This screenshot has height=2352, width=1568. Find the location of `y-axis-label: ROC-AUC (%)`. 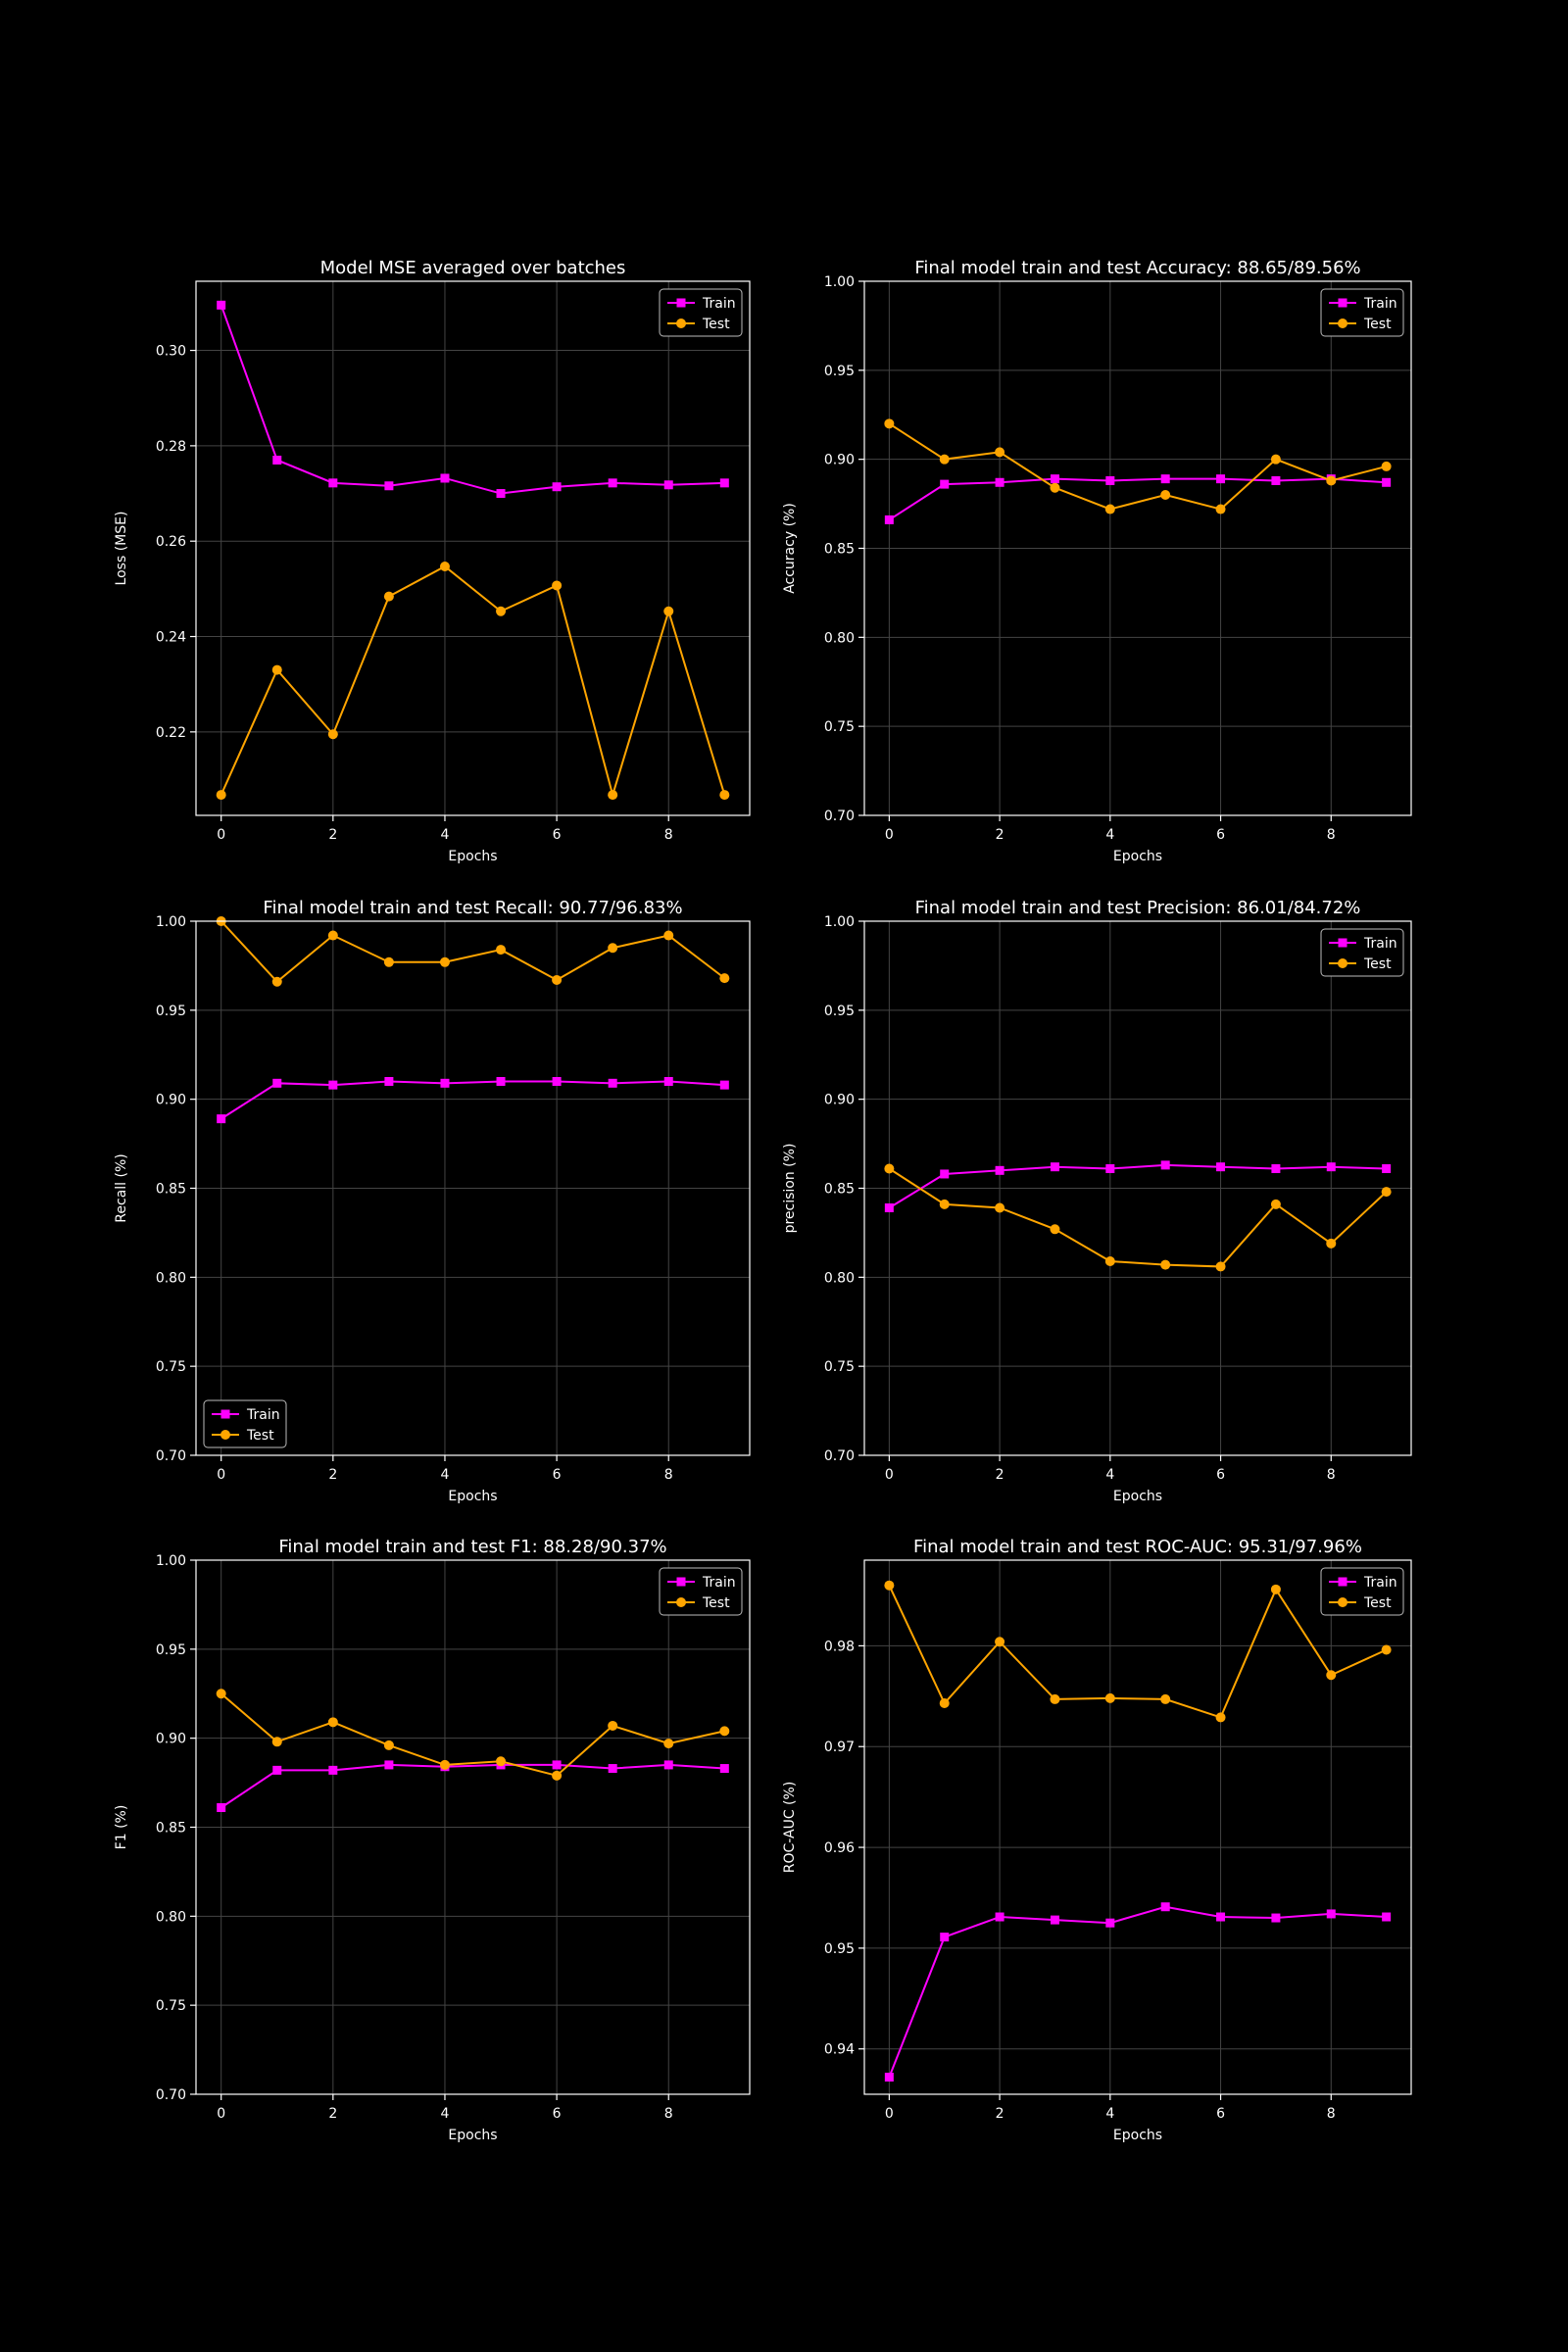

y-axis-label: ROC-AUC (%) is located at coordinates (790, 1828).